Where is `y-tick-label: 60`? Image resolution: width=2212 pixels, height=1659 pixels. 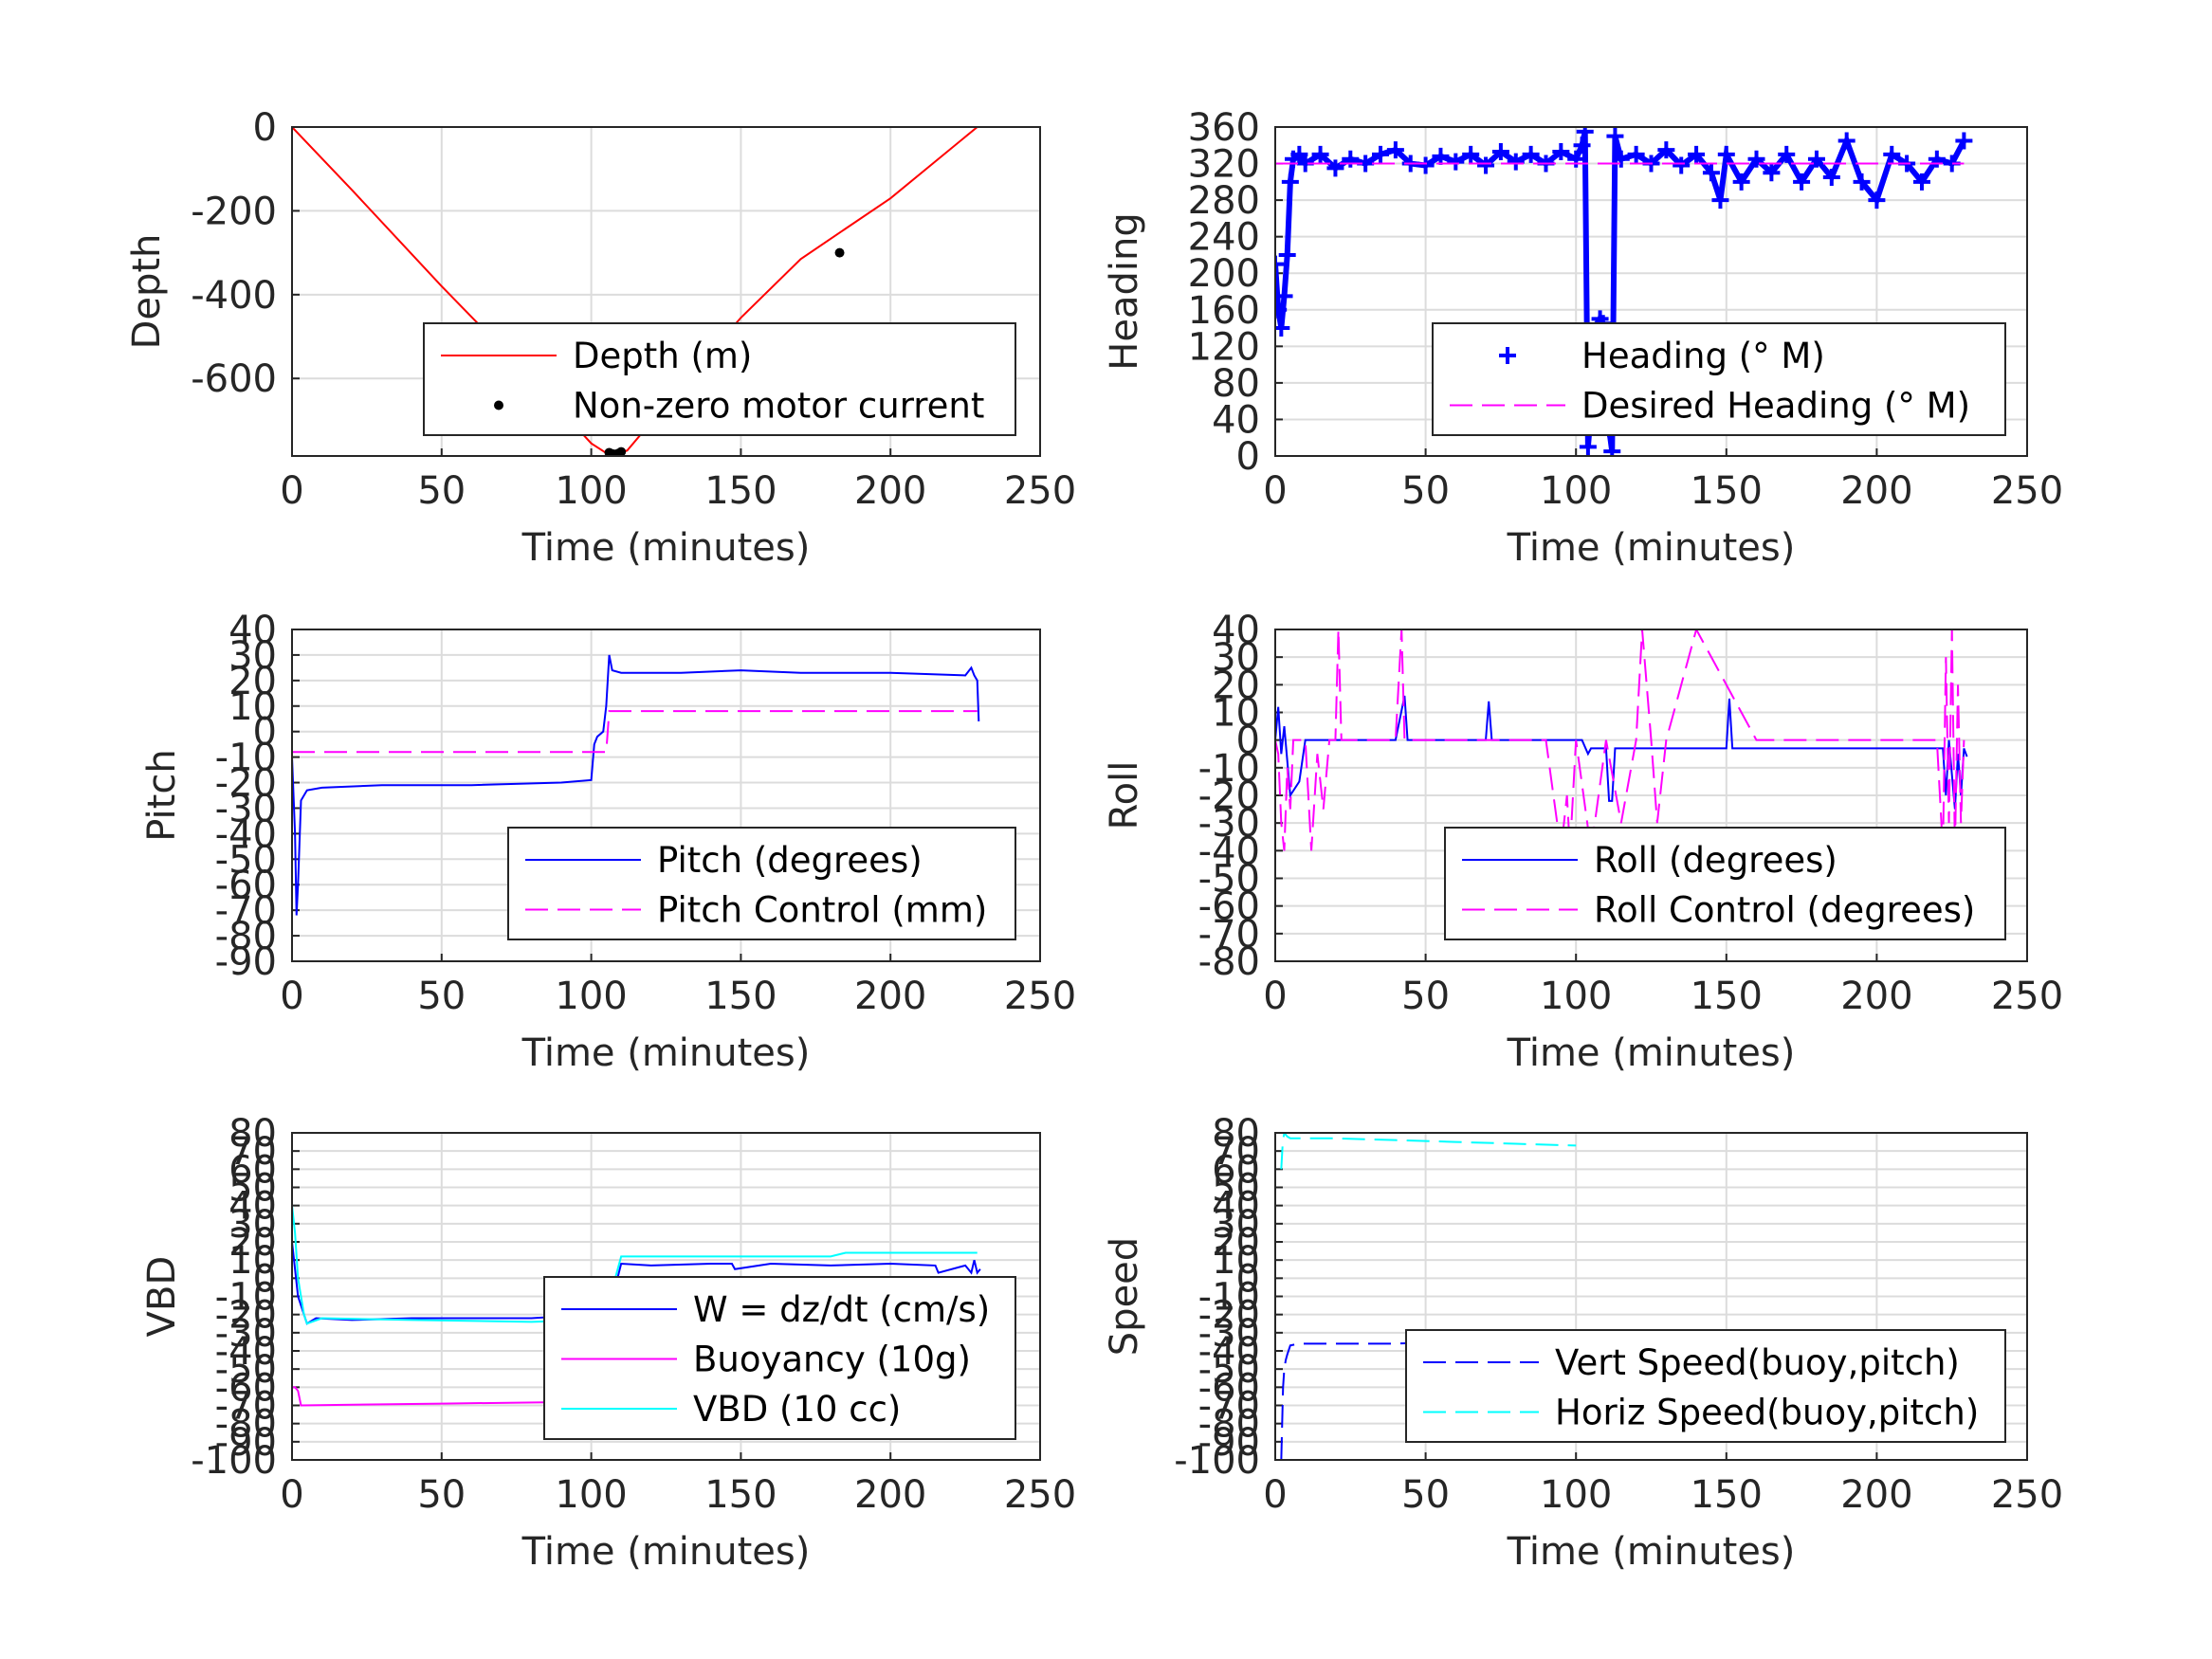 y-tick-label: 60 is located at coordinates (1236, 1170).